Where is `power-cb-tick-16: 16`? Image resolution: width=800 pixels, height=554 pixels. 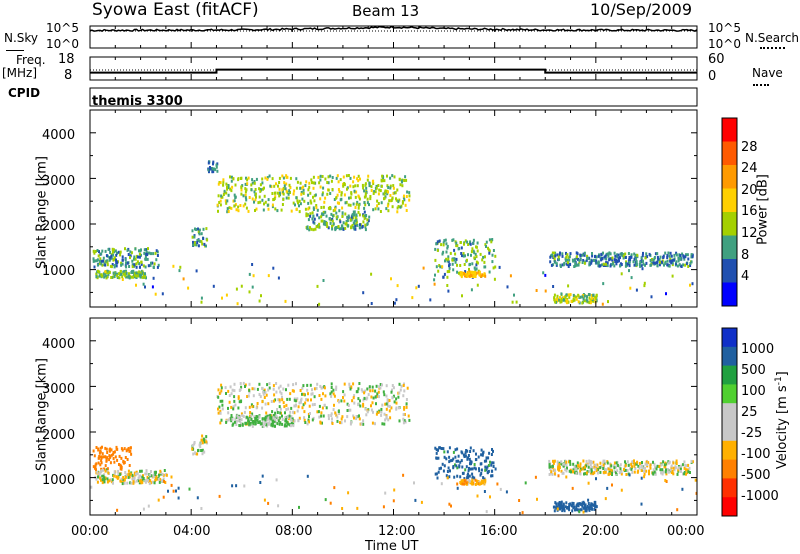
power-cb-tick-16: 16 is located at coordinates (749, 211).